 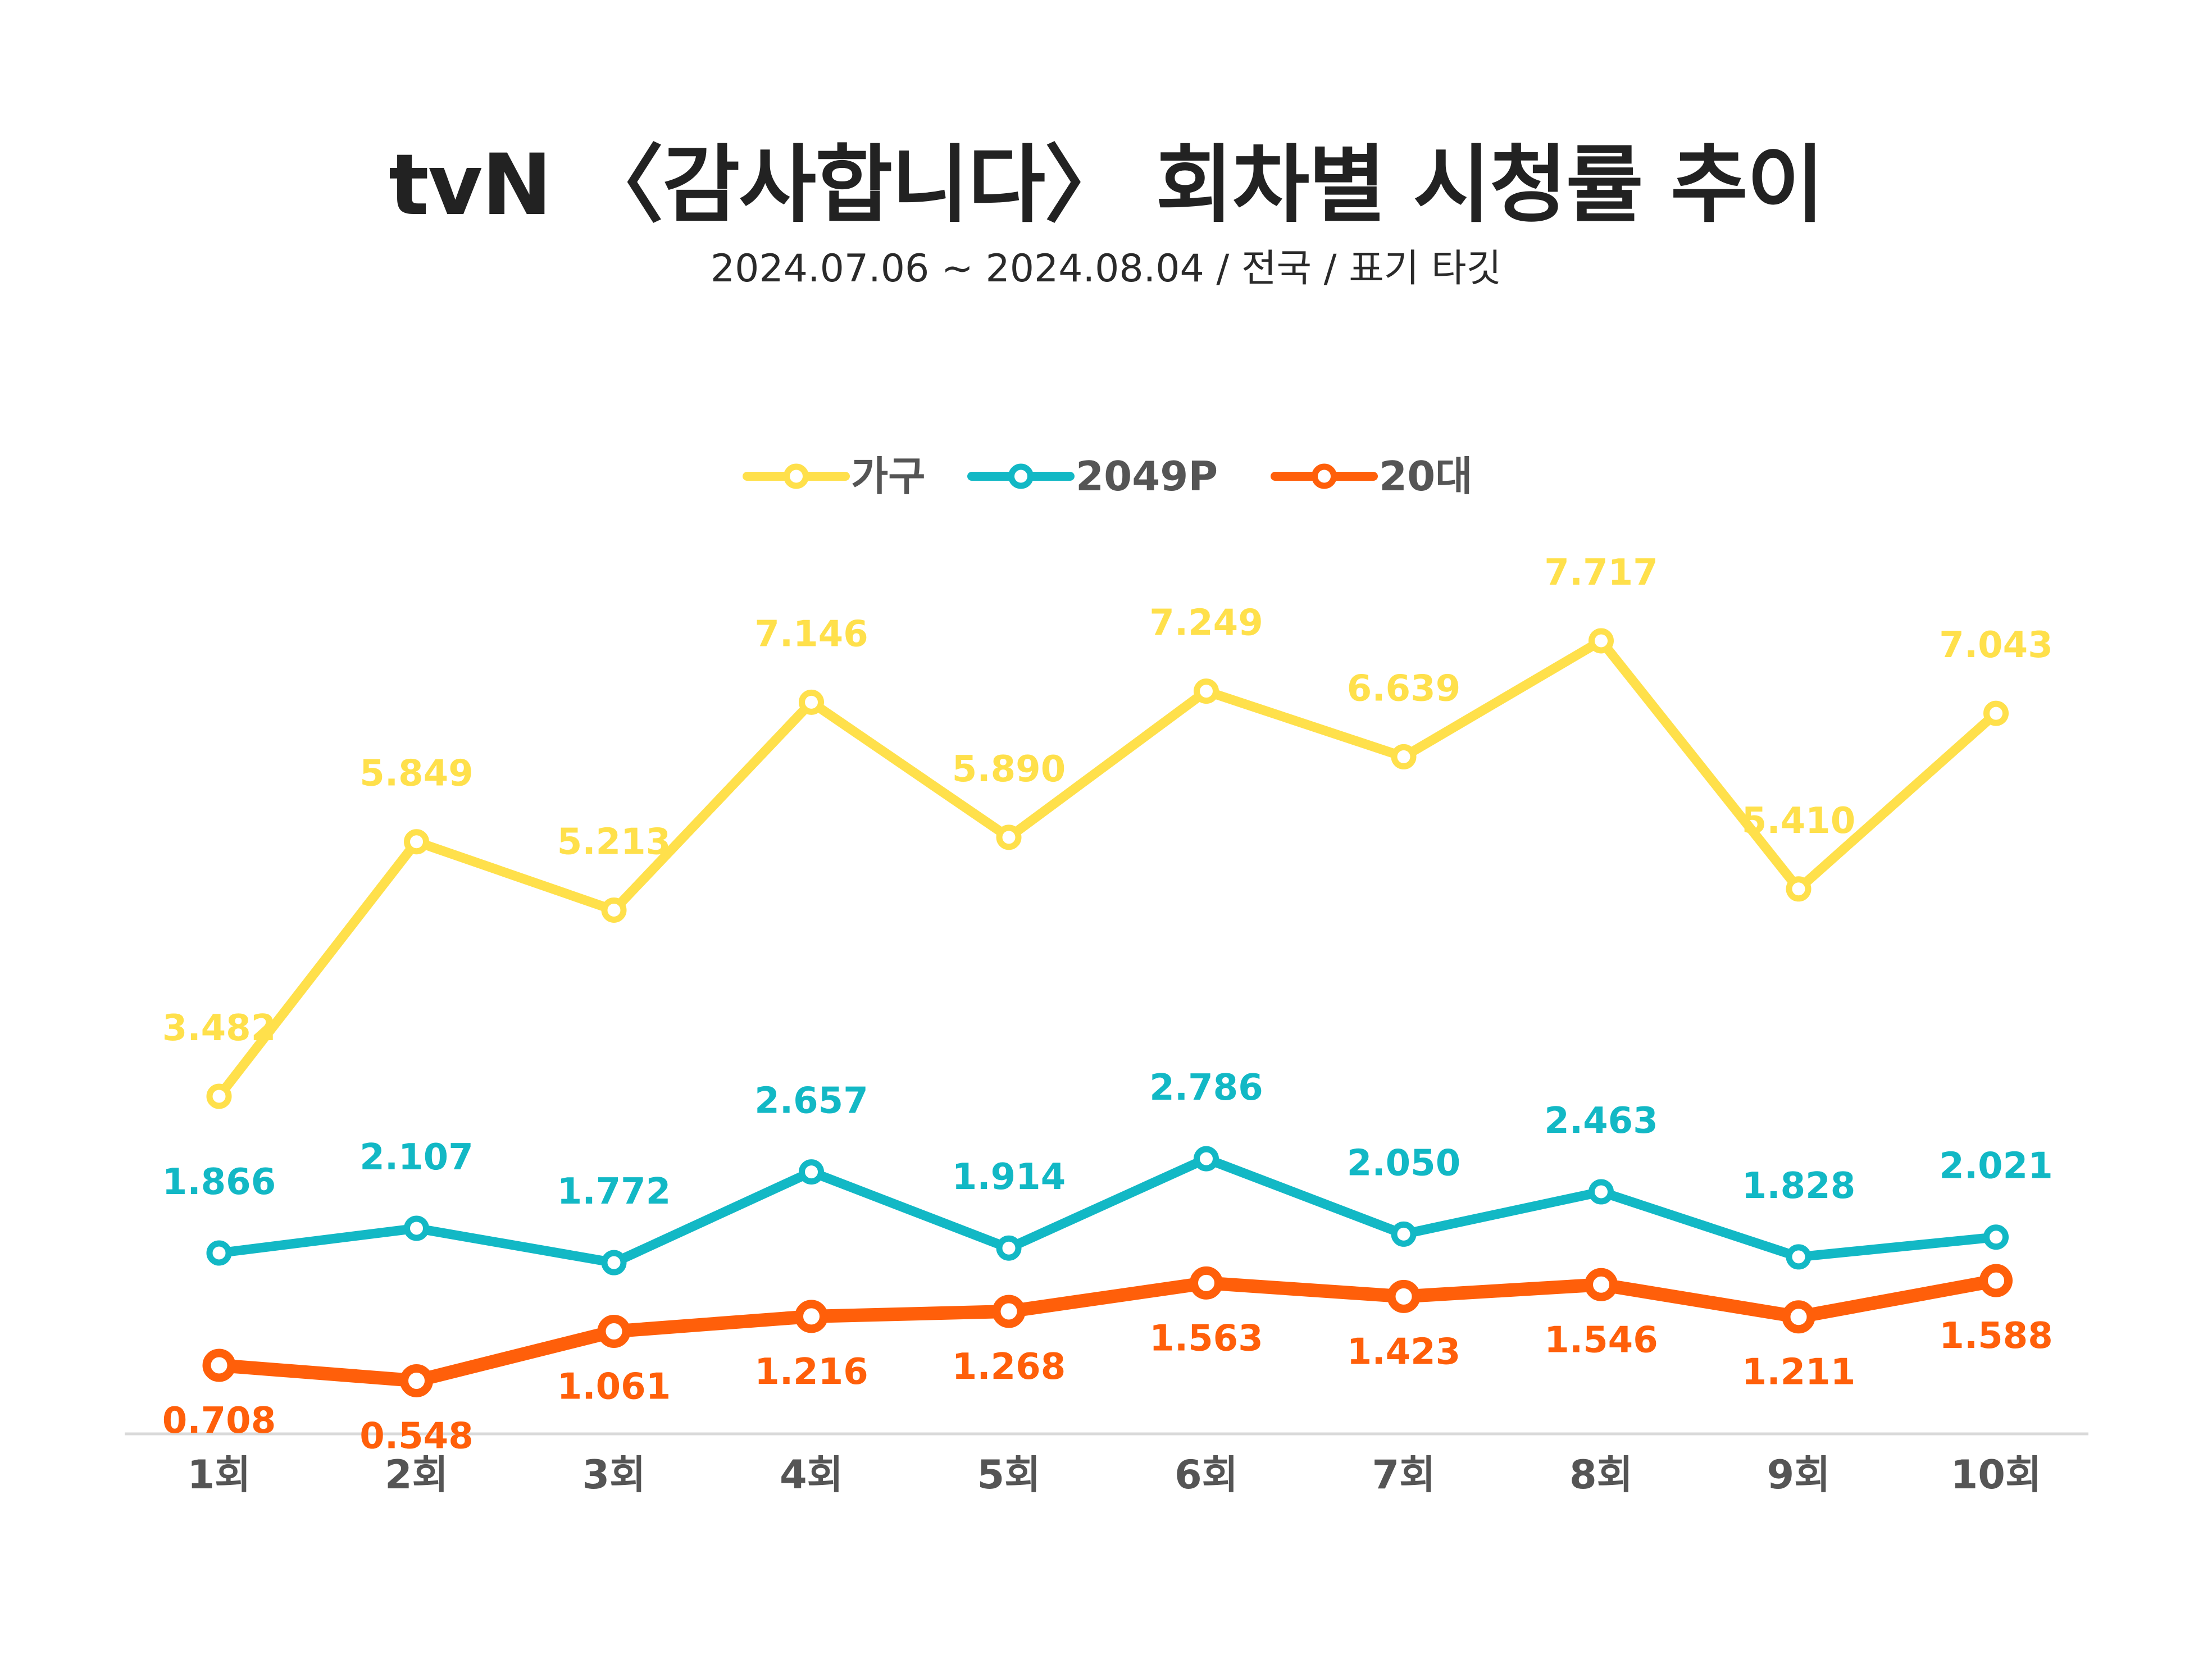 I want to click on x-tick-label: 7회, so click(x=1403, y=1475).